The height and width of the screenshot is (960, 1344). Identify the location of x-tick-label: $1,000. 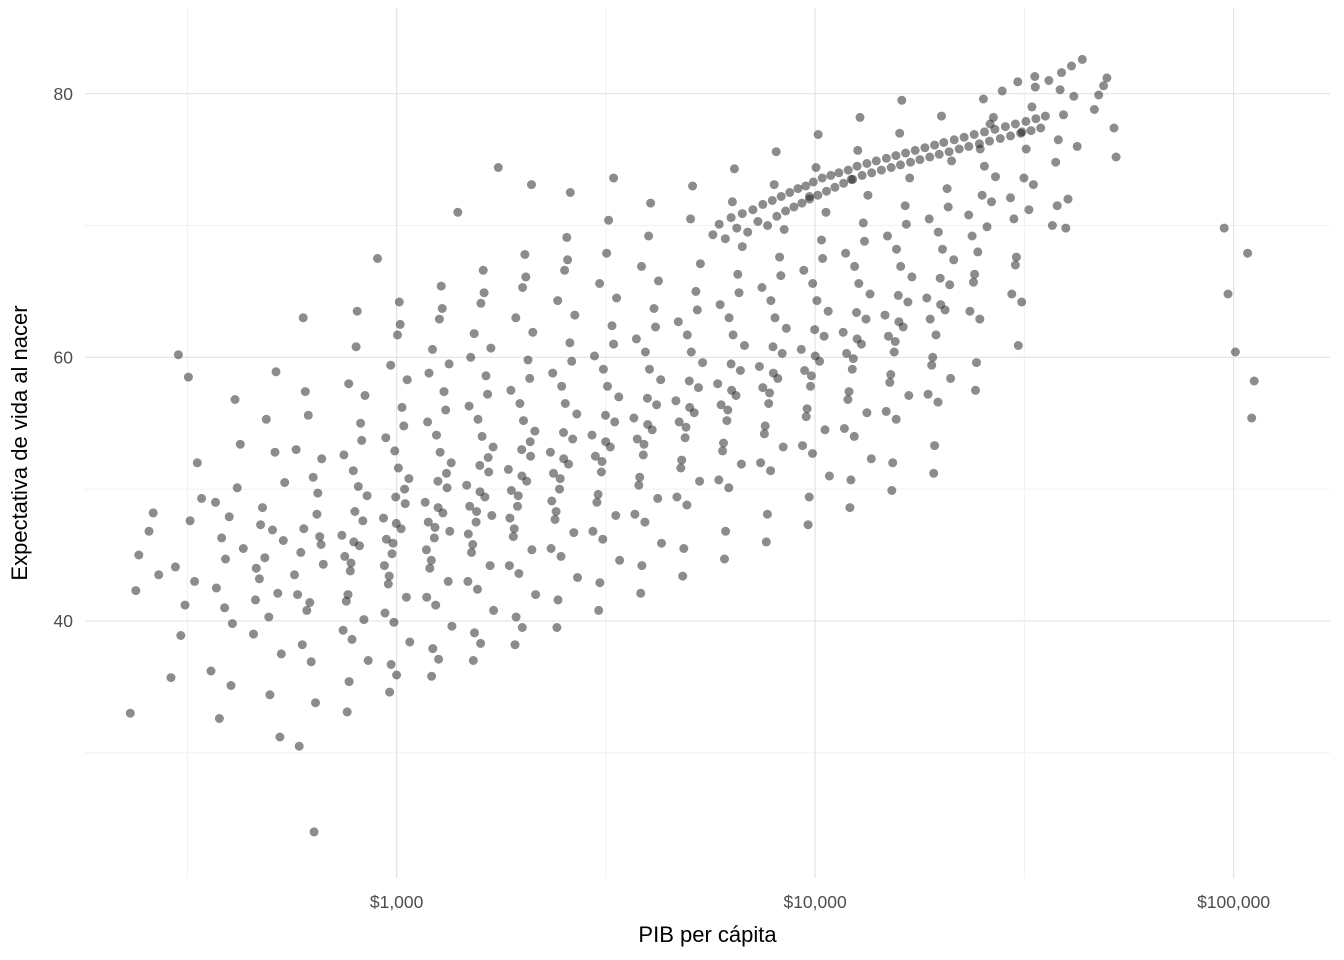
(397, 902).